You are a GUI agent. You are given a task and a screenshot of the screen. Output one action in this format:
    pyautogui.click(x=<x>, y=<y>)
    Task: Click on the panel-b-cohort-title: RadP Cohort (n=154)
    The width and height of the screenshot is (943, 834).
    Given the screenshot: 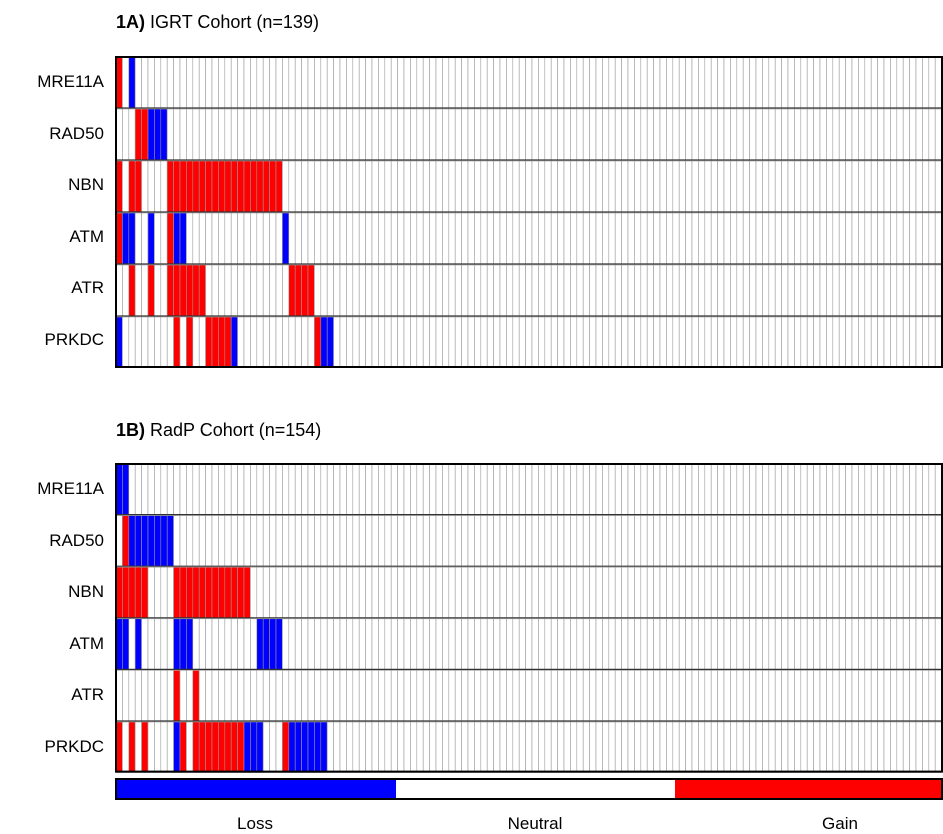 What is the action you would take?
    pyautogui.click(x=235, y=430)
    